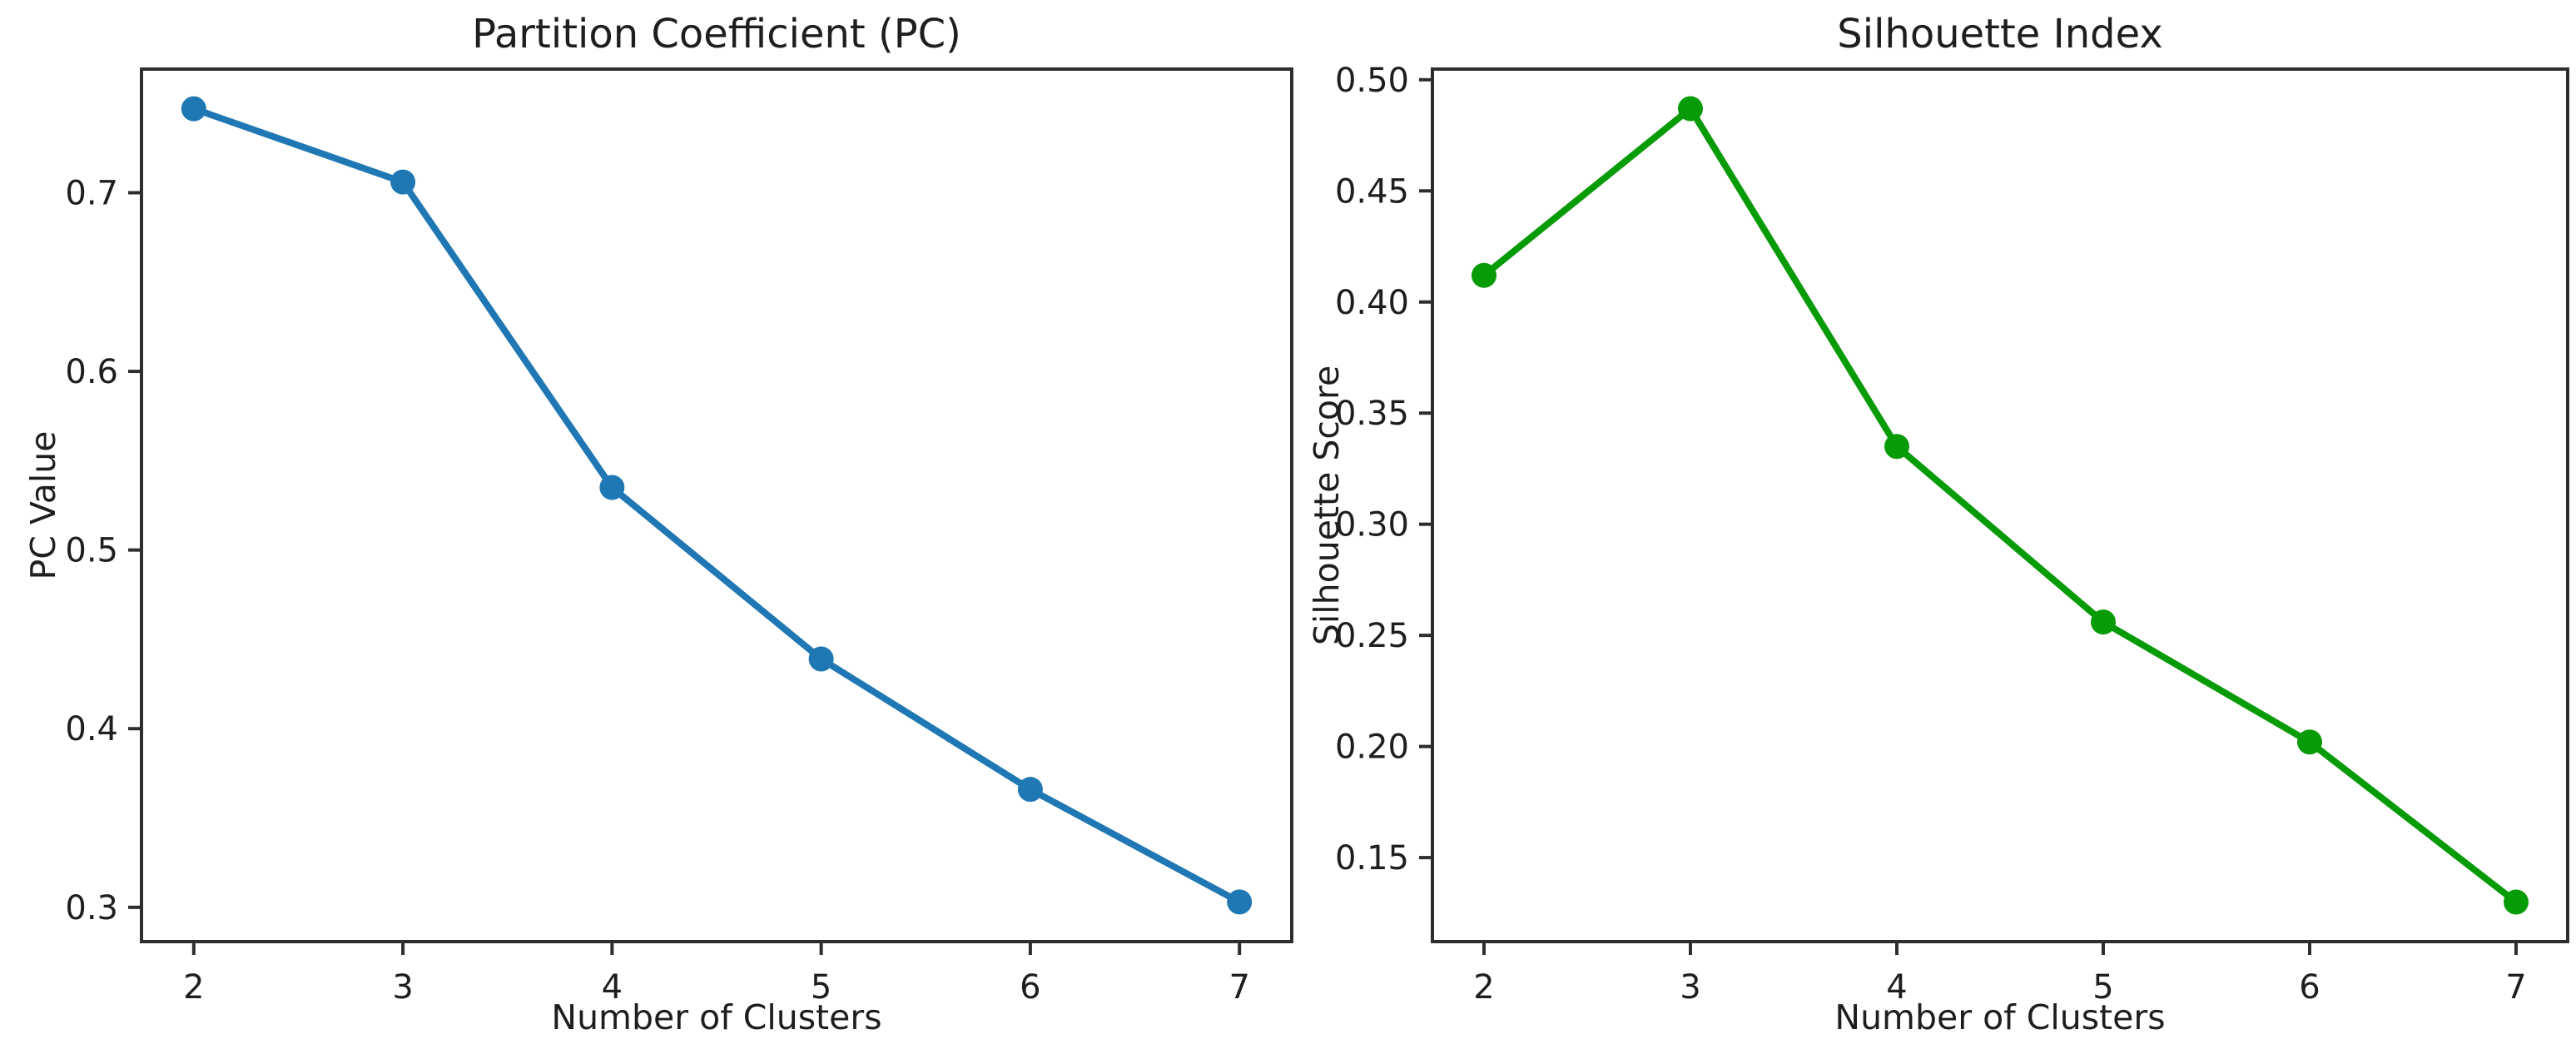 The width and height of the screenshot is (2576, 1064). I want to click on pc-x-tick-label: 3, so click(402, 987).